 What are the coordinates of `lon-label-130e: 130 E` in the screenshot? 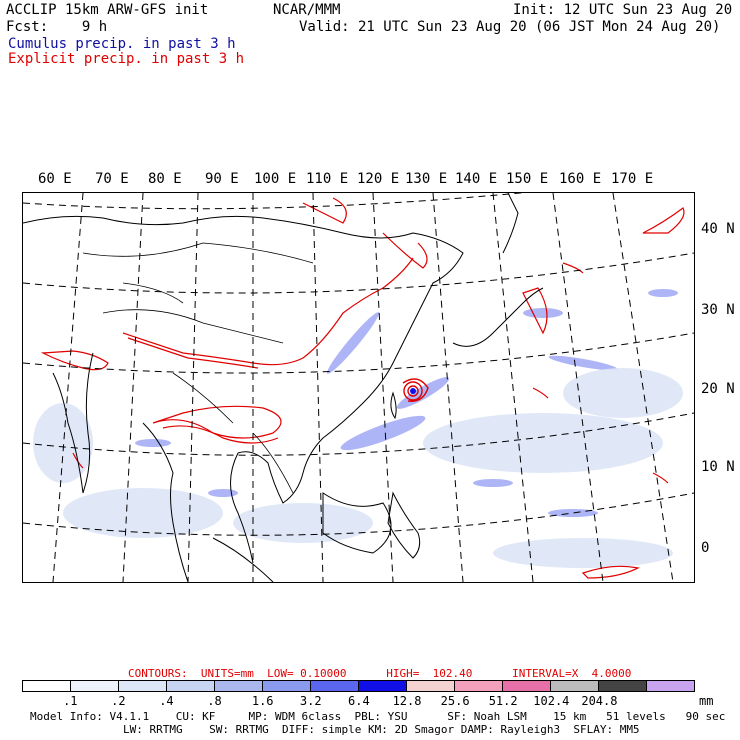 It's located at (426, 179).